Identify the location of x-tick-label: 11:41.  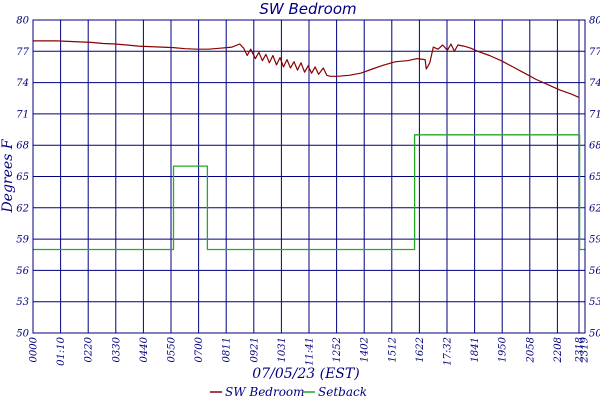
(310, 351).